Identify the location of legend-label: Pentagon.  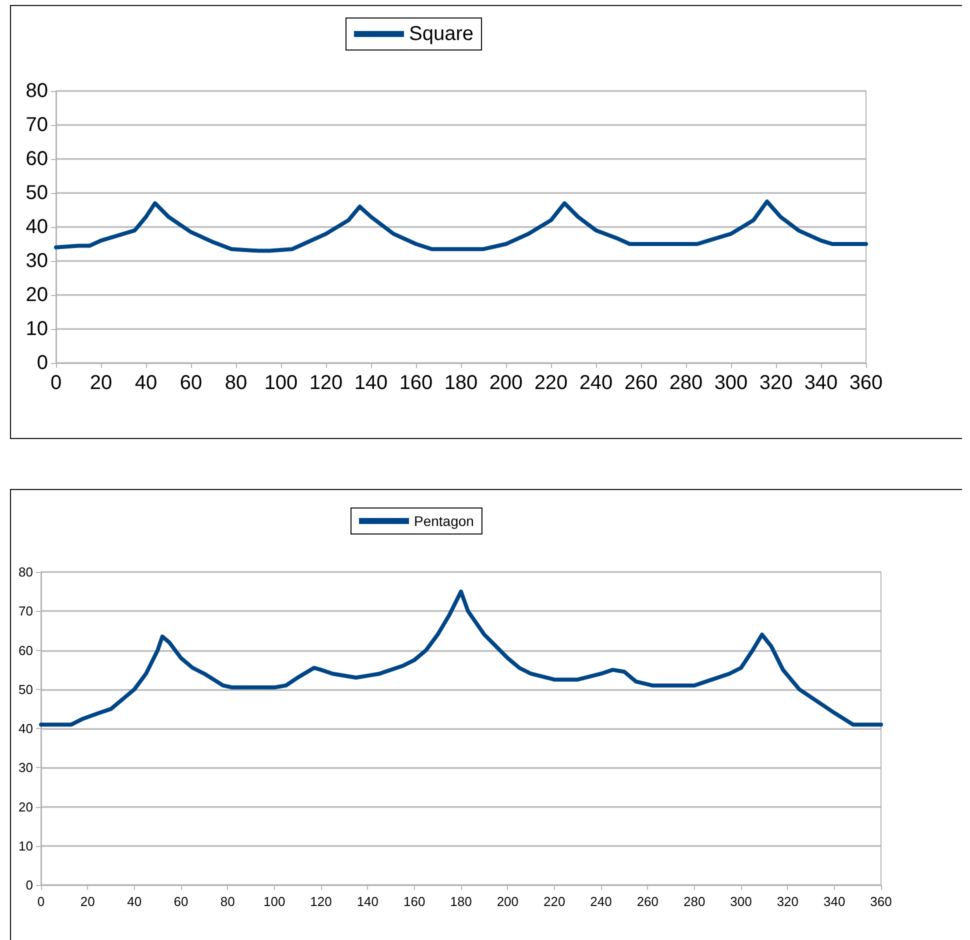
(444, 521).